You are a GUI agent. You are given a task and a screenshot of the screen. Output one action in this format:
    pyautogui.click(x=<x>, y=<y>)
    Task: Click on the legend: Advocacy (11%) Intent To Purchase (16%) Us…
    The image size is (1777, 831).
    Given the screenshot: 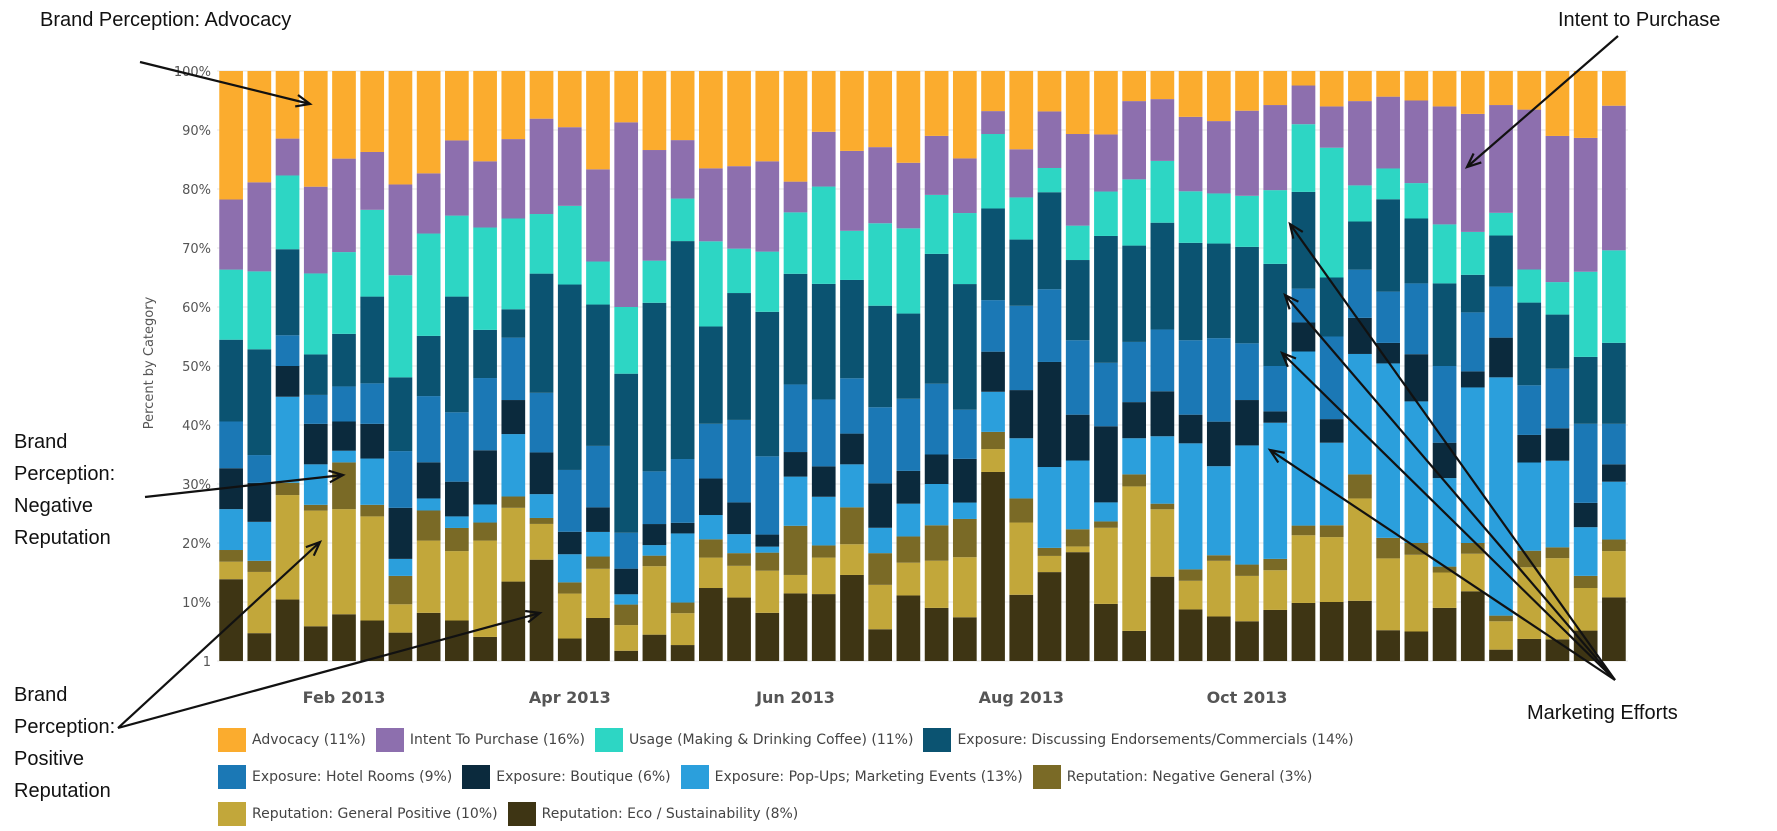 What is the action you would take?
    pyautogui.click(x=888, y=776)
    